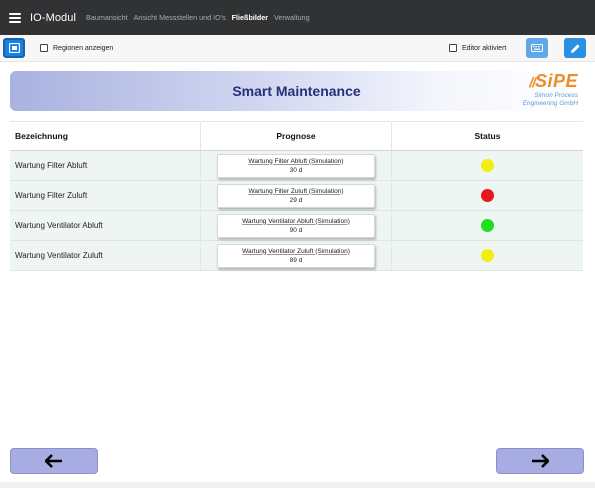 This screenshot has width=595, height=488. I want to click on keyboard-button, so click(537, 48).